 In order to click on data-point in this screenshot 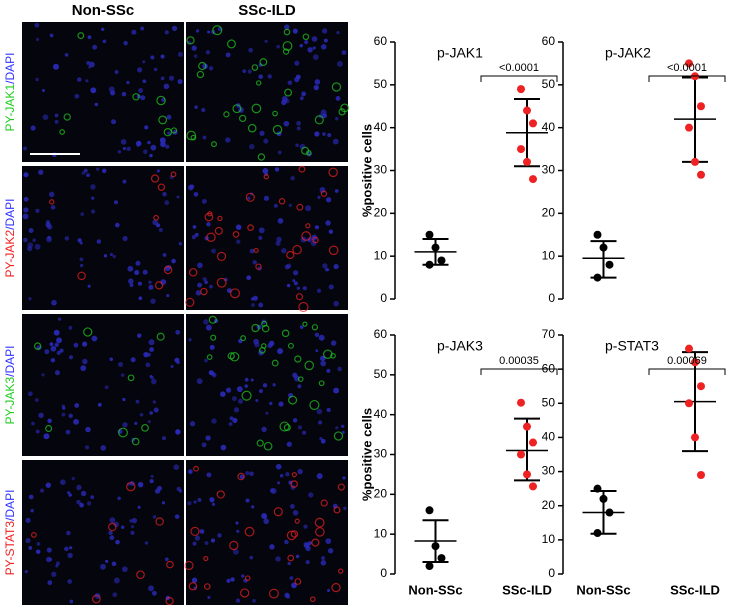, I will do `click(597, 234)`.